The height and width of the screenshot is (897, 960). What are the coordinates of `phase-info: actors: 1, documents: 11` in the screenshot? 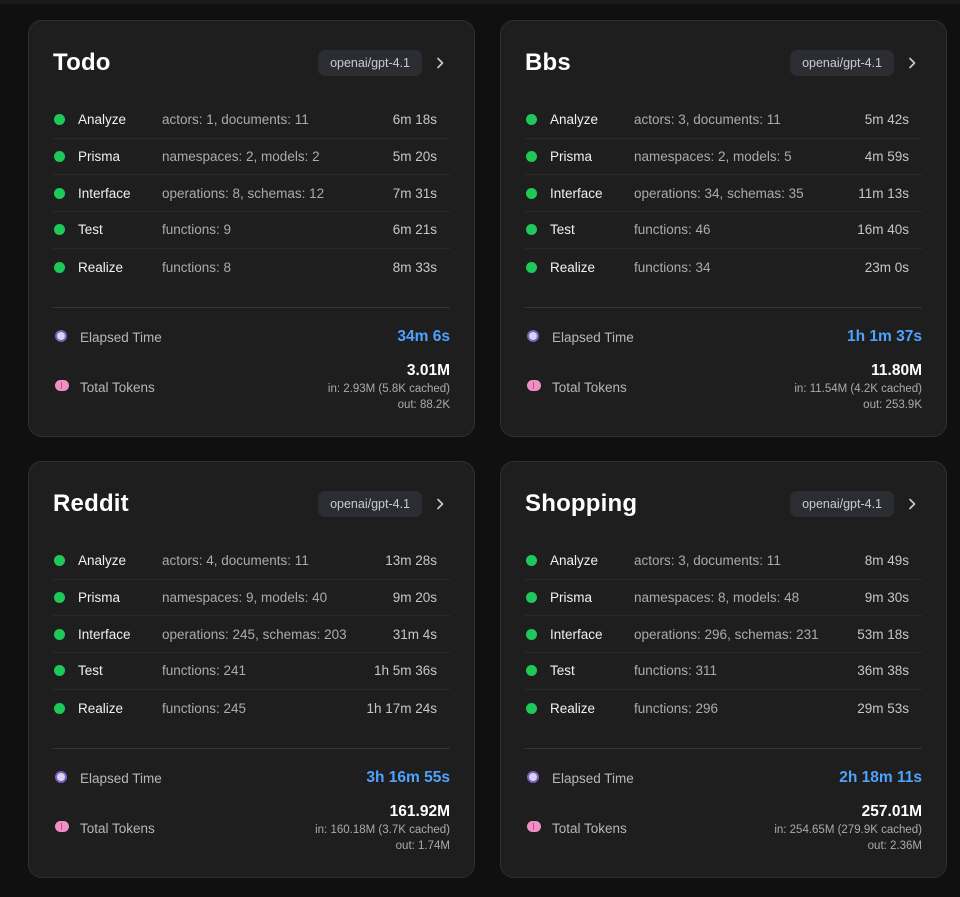 It's located at (235, 120).